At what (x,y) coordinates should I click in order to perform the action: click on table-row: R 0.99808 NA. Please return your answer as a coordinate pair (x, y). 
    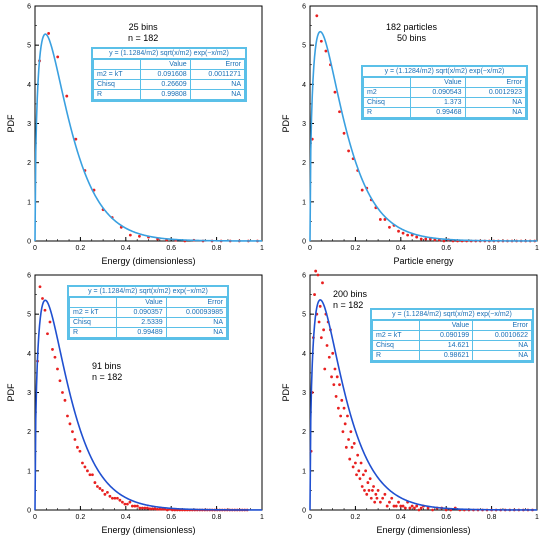
    Looking at the image, I should click on (169, 94).